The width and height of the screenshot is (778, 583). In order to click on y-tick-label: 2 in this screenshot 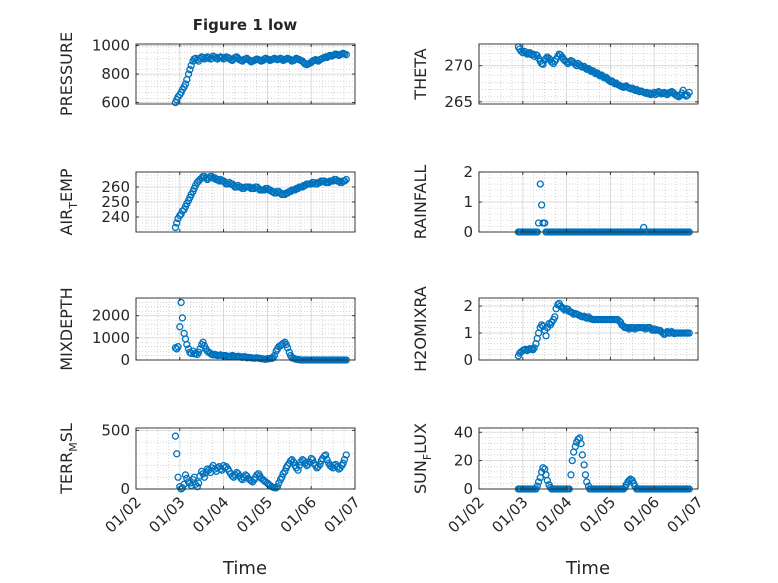, I will do `click(468, 306)`.